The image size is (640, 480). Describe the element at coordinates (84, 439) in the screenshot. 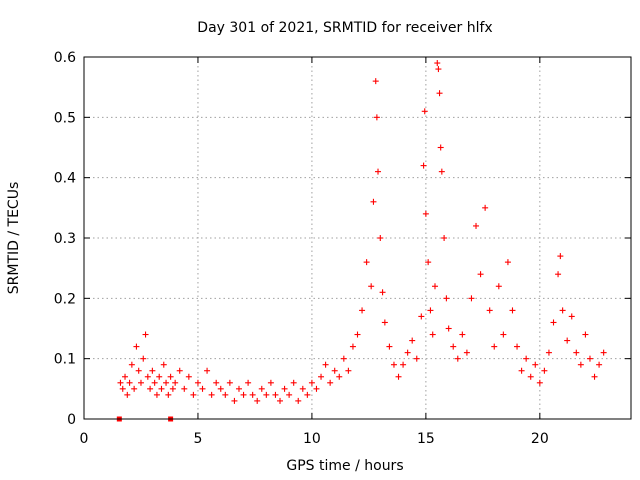

I see `x-tick-label: 0` at that location.